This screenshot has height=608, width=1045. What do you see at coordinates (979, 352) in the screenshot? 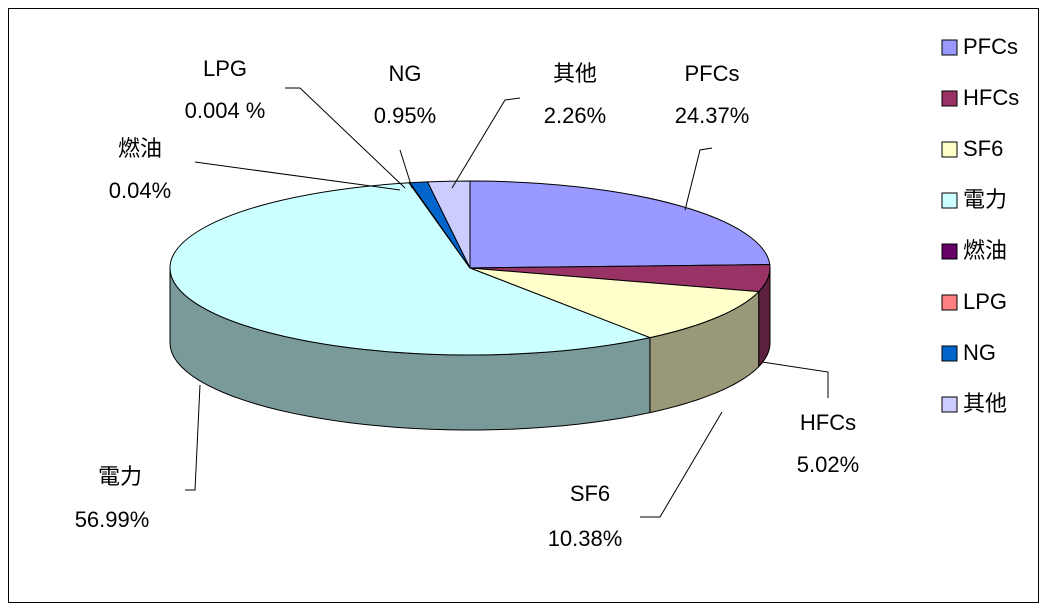
I see `legend-label: NG` at bounding box center [979, 352].